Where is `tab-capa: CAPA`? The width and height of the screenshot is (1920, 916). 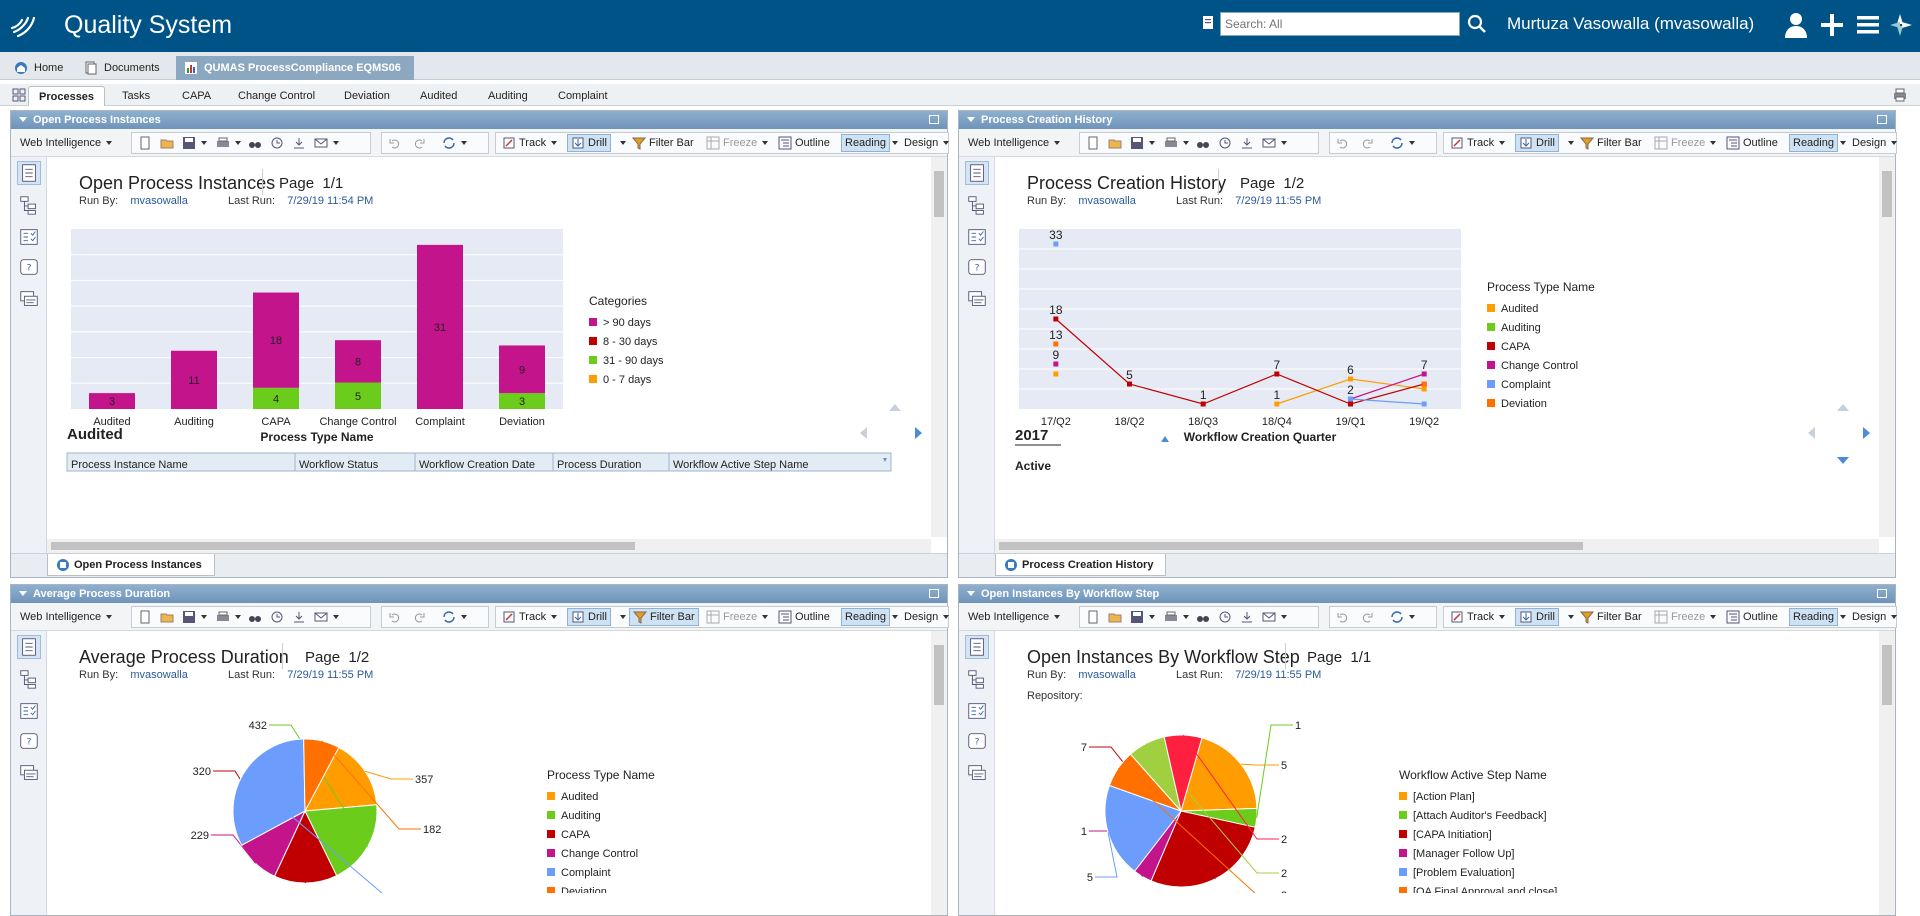
tab-capa: CAPA is located at coordinates (197, 96).